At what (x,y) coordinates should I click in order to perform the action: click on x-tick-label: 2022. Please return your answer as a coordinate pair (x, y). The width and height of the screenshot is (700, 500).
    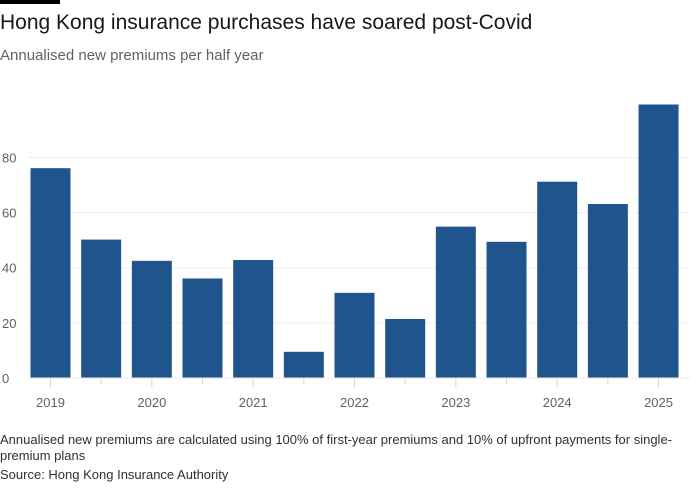
    Looking at the image, I should click on (354, 402).